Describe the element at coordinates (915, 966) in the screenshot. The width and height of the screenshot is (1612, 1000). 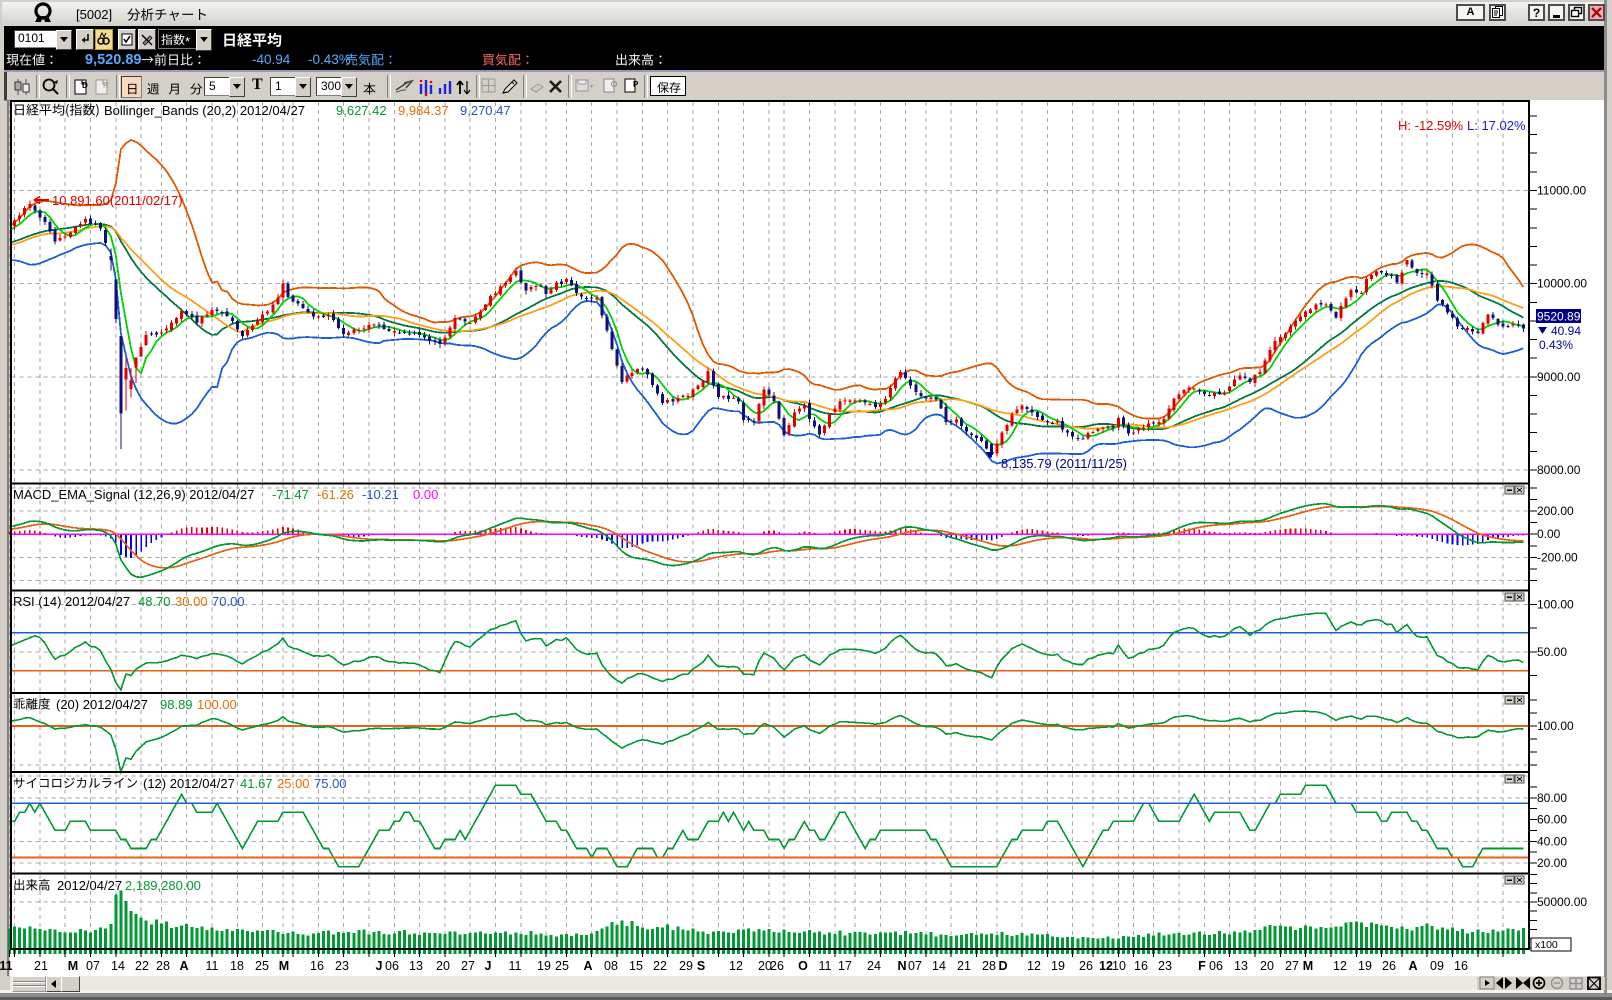
I see `svg-text: 07` at that location.